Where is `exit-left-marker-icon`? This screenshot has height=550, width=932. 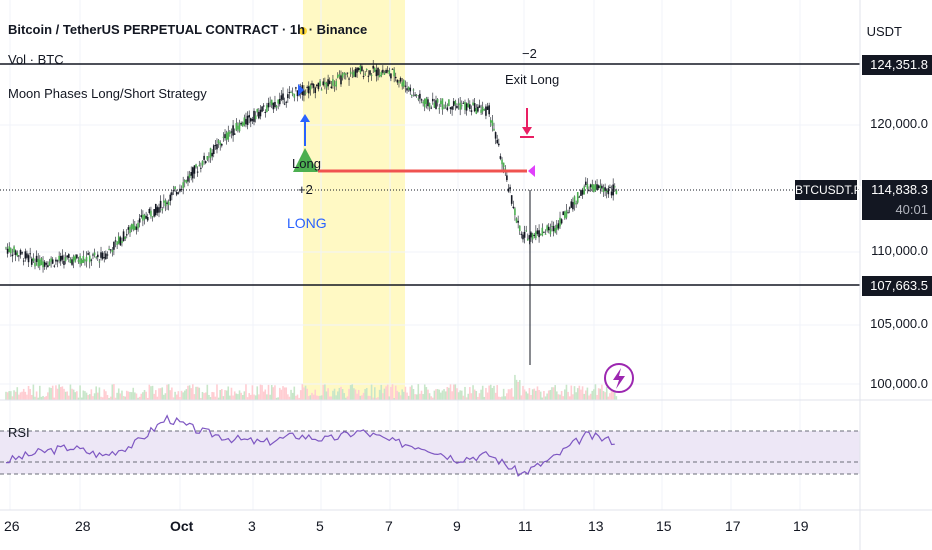 exit-left-marker-icon is located at coordinates (531, 171).